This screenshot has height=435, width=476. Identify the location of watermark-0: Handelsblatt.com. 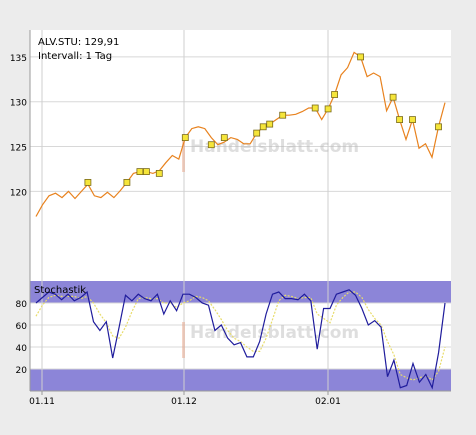
(270, 154).